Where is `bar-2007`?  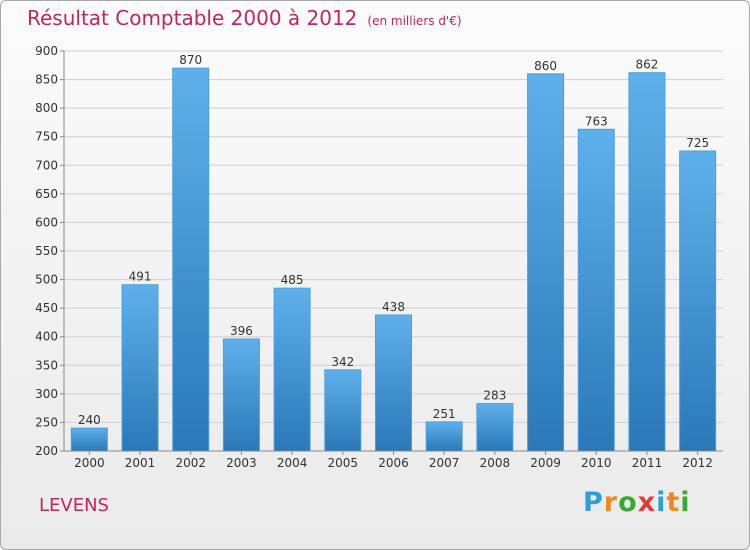
bar-2007 is located at coordinates (444, 436).